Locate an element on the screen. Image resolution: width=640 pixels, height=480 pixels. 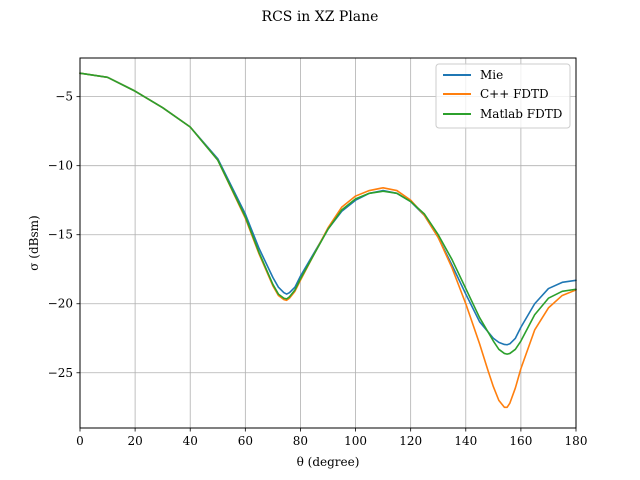
legend-label-mie: Mie is located at coordinates (491, 75).